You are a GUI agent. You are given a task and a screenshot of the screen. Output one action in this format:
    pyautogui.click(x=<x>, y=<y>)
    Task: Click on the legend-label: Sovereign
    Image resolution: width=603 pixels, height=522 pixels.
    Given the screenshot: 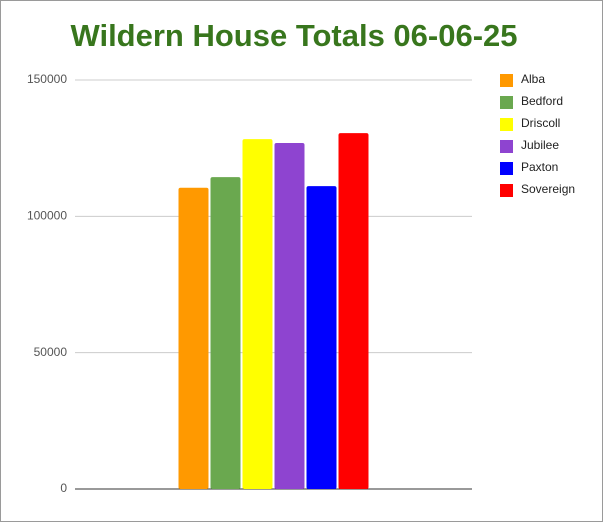 What is the action you would take?
    pyautogui.click(x=548, y=189)
    